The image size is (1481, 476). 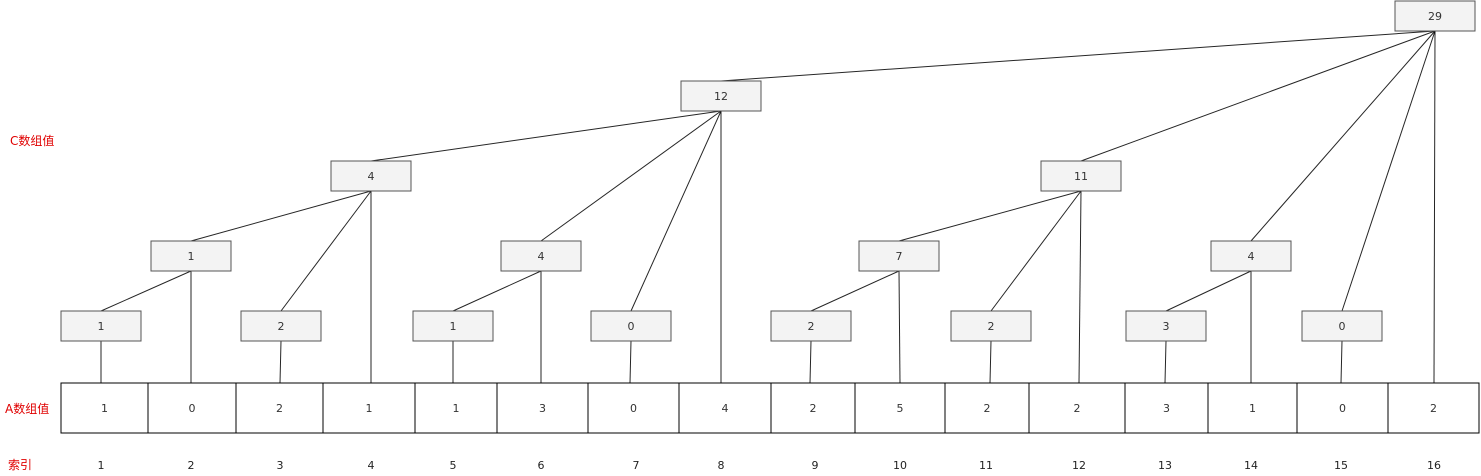 I want to click on index-label: 索引, so click(x=20, y=465).